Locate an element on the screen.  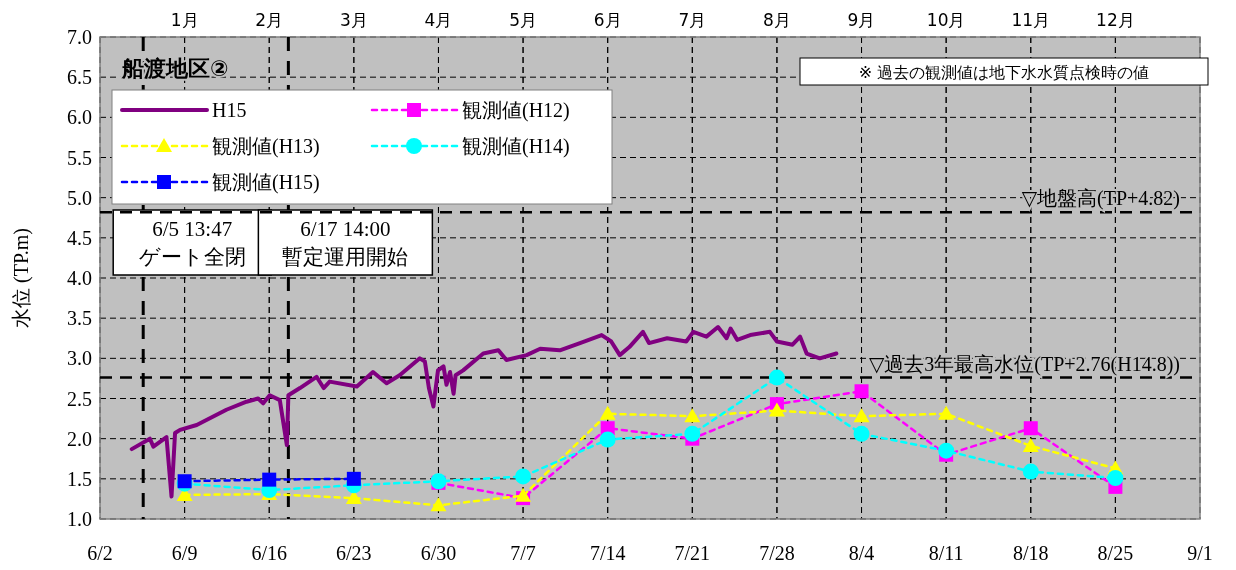
y-tick-label: 5.5 is located at coordinates (79, 157).